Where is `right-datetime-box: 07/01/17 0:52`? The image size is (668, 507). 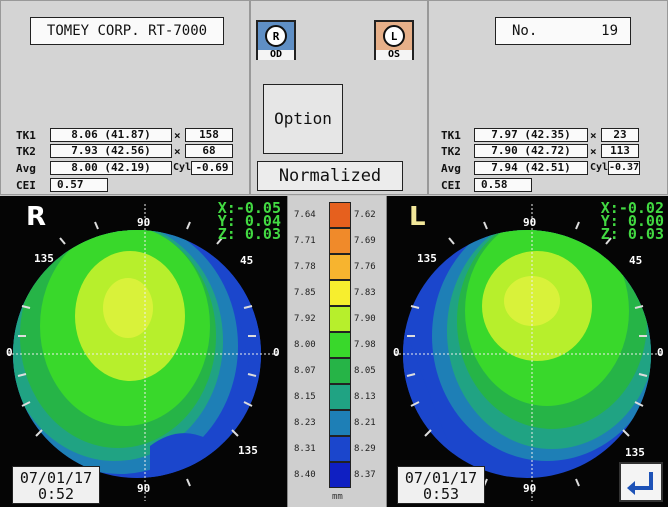 right-datetime-box: 07/01/17 0:52 is located at coordinates (56, 485).